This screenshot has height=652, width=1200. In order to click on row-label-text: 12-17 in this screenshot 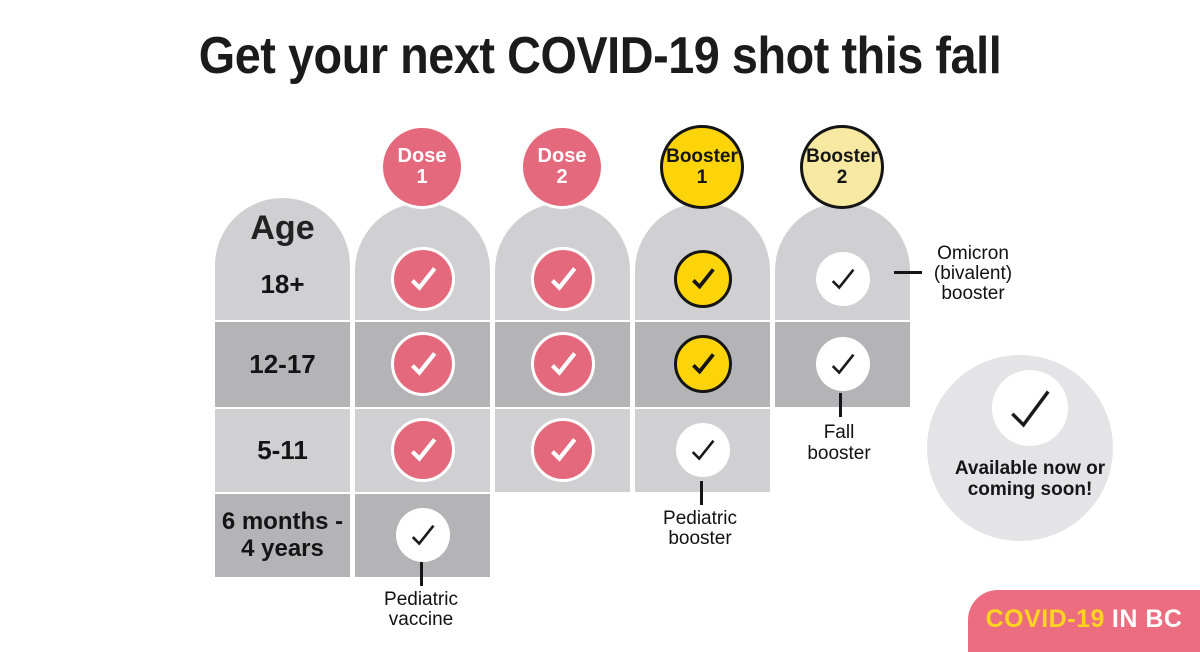, I will do `click(282, 363)`.